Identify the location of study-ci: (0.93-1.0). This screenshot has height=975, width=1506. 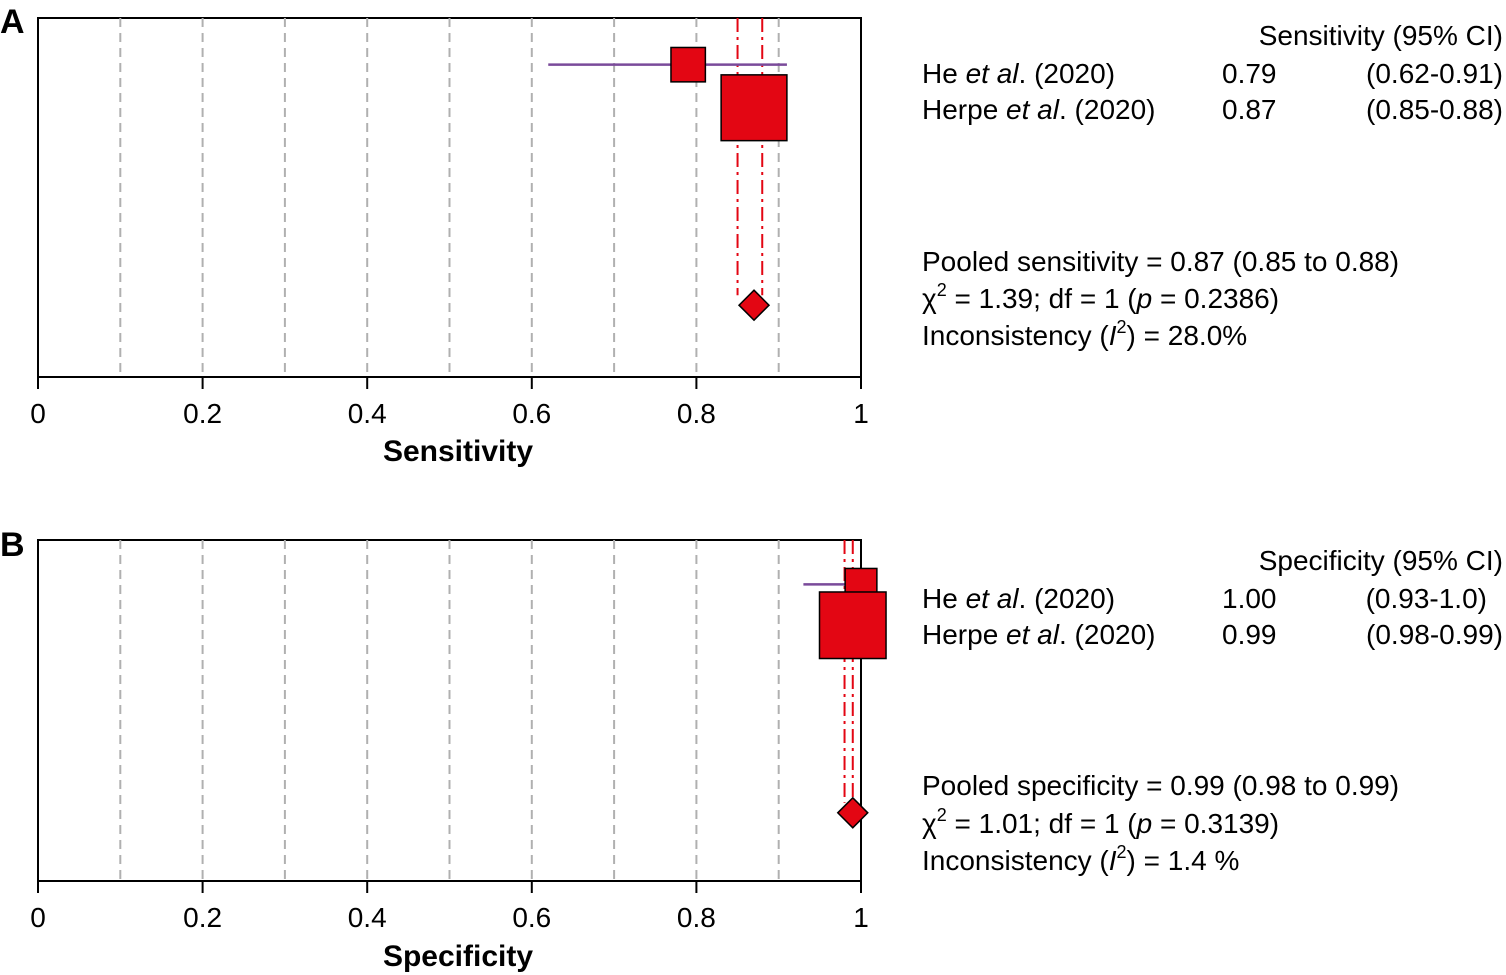
(1426, 598).